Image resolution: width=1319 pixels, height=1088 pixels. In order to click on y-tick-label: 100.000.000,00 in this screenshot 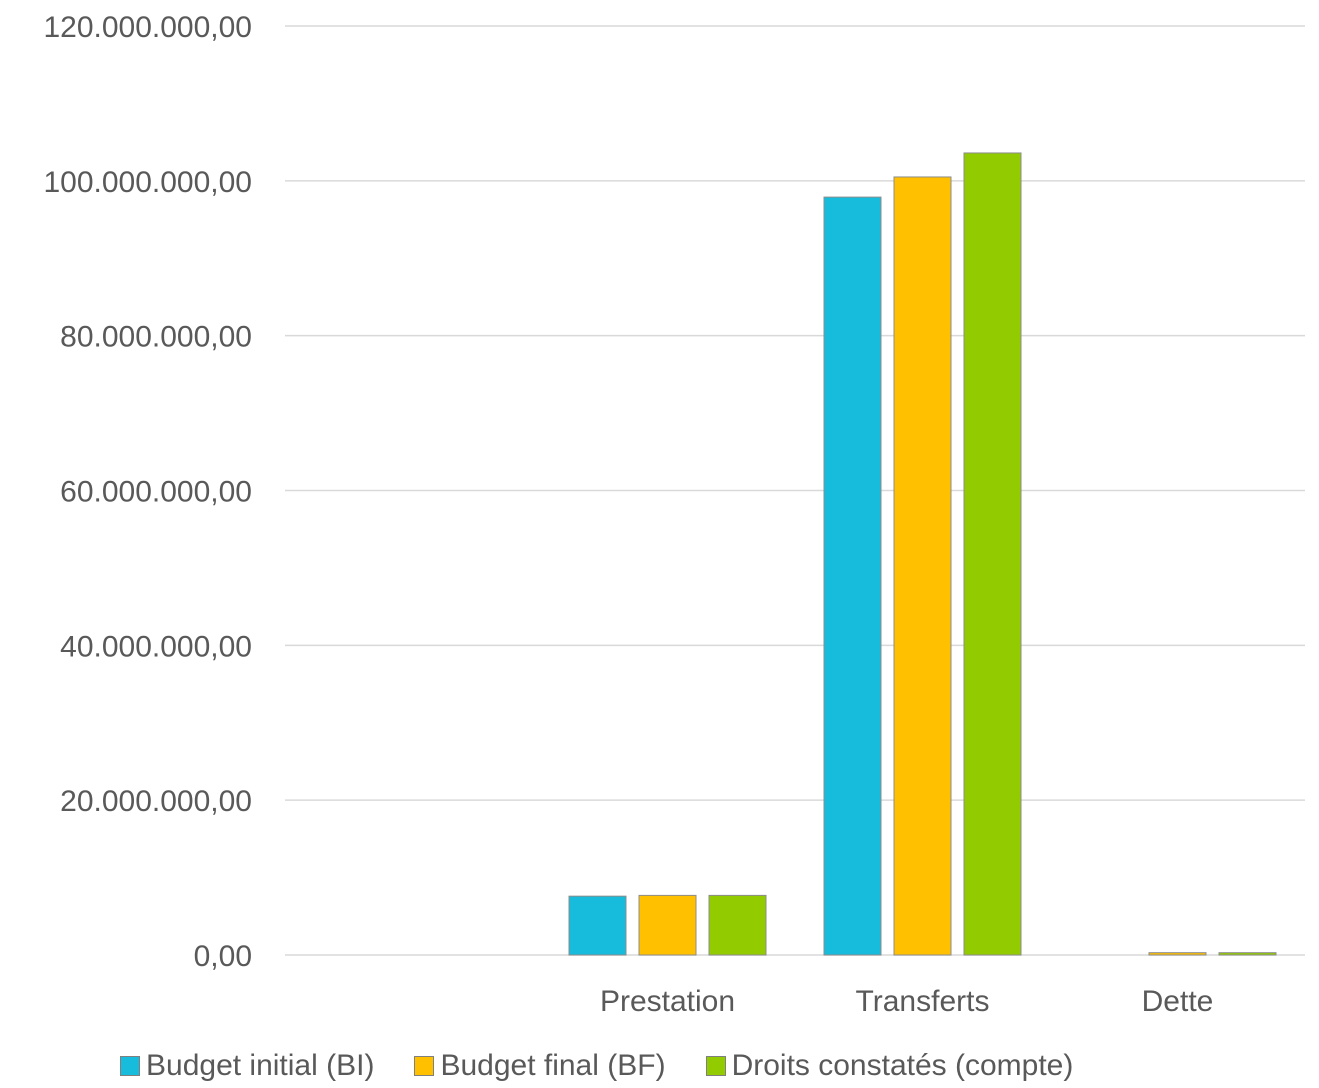, I will do `click(147, 182)`.